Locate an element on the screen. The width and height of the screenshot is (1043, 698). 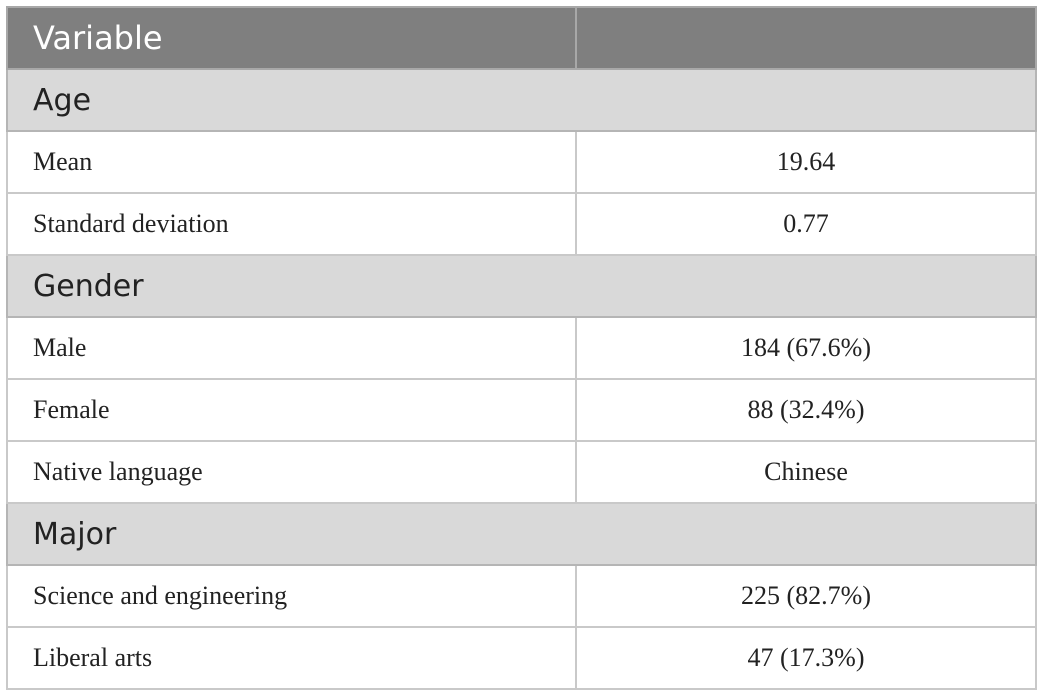
header-variable: Variable is located at coordinates (291, 38).